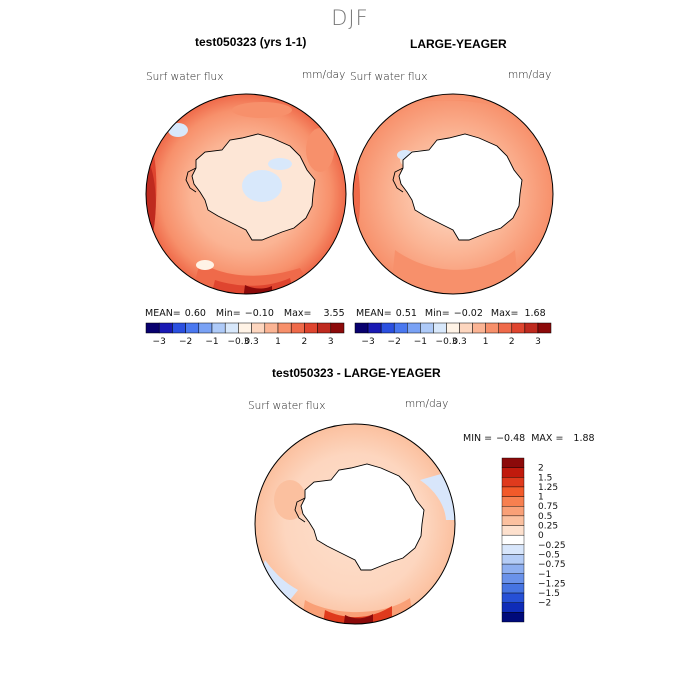 The width and height of the screenshot is (700, 700). What do you see at coordinates (547, 438) in the screenshot?
I see `panel3-max-label: MAX =` at bounding box center [547, 438].